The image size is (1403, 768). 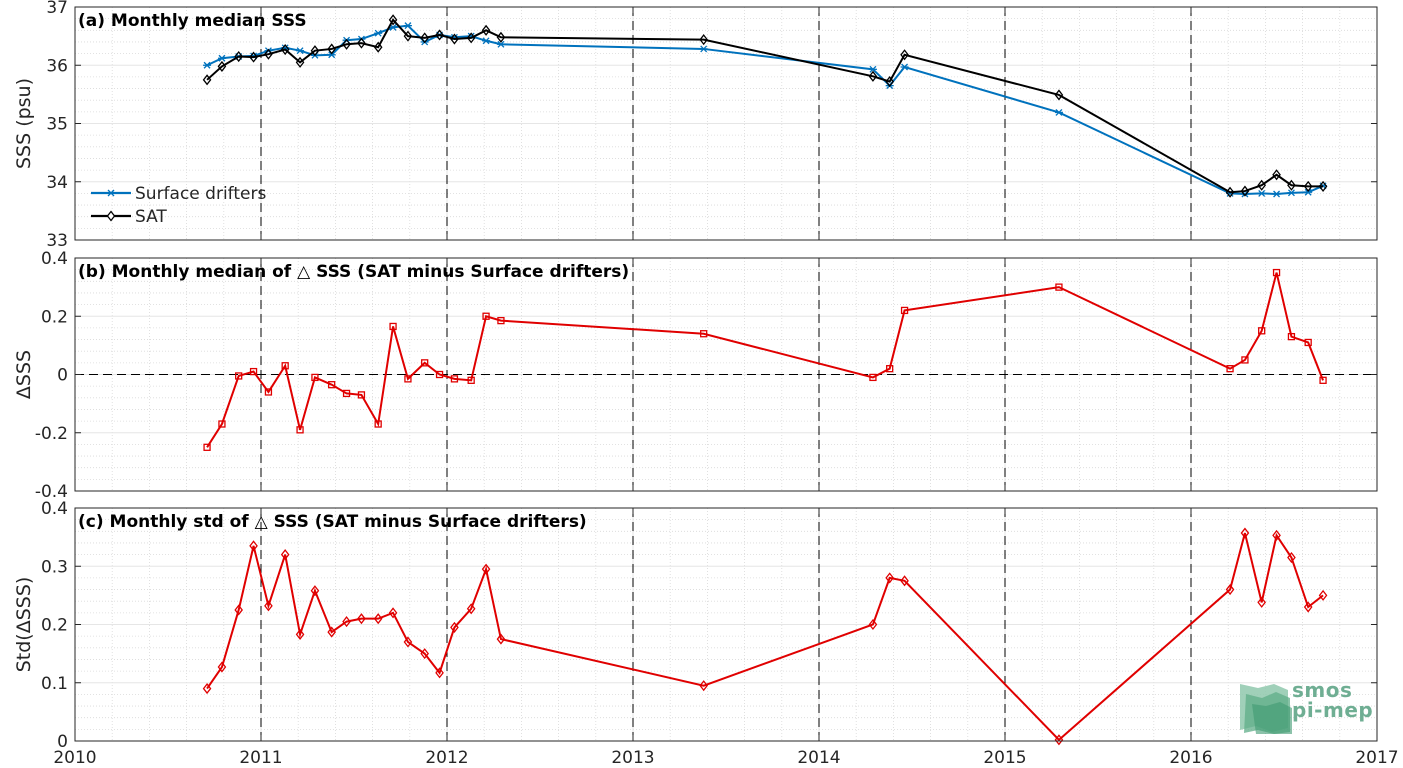 I want to click on y-axis-label: SSS (psu), so click(x=24, y=123).